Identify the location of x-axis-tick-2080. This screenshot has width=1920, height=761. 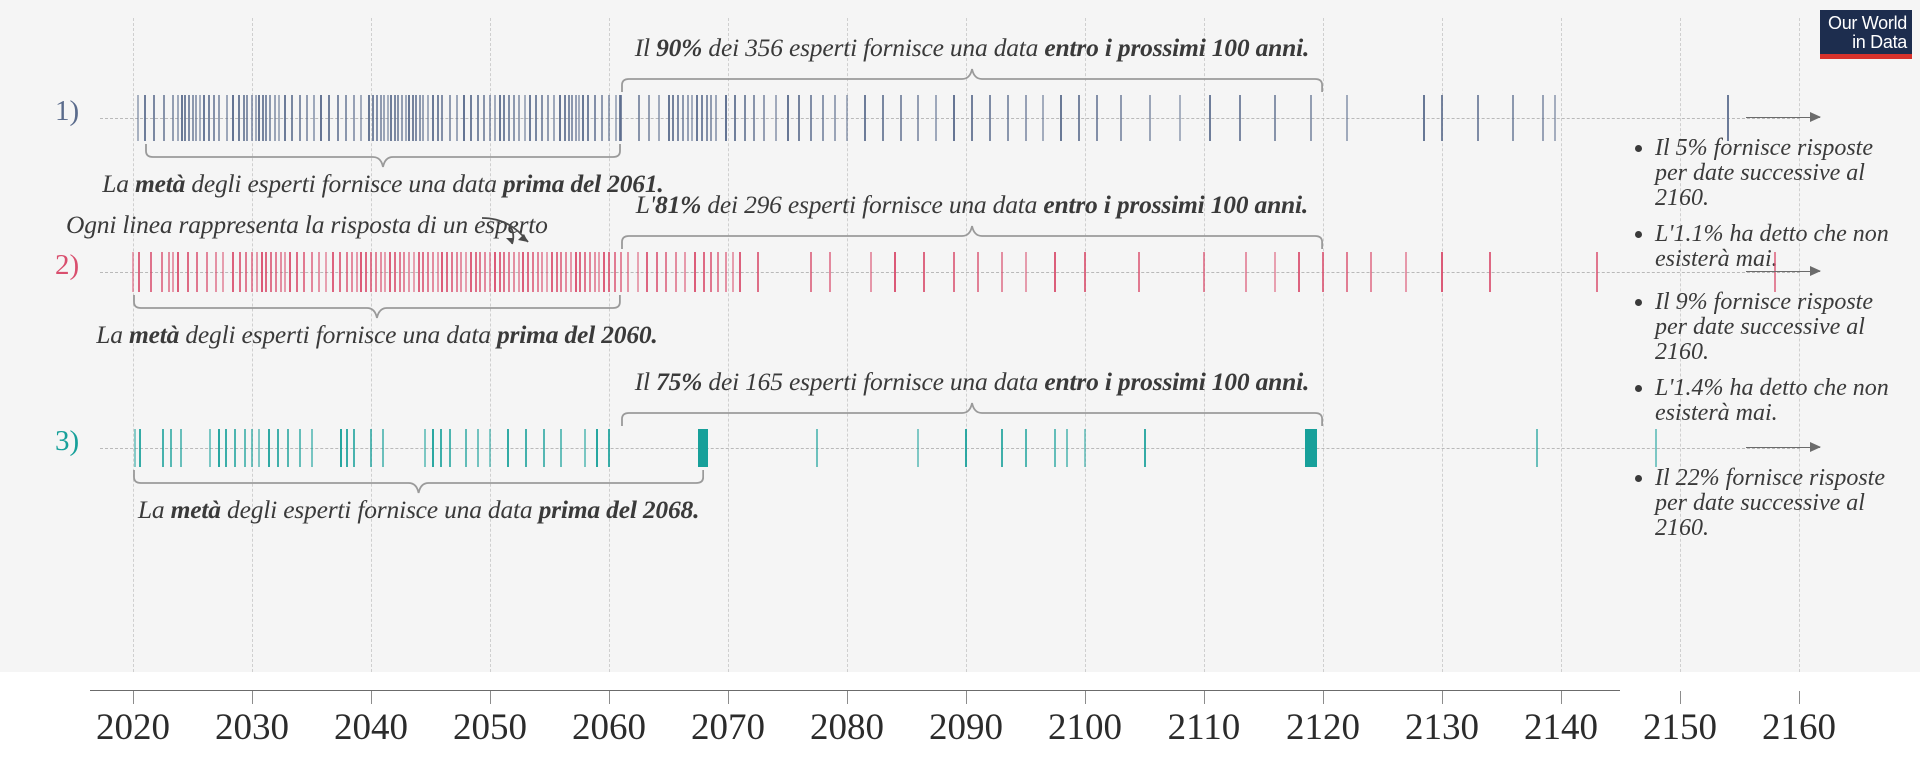
(847, 697).